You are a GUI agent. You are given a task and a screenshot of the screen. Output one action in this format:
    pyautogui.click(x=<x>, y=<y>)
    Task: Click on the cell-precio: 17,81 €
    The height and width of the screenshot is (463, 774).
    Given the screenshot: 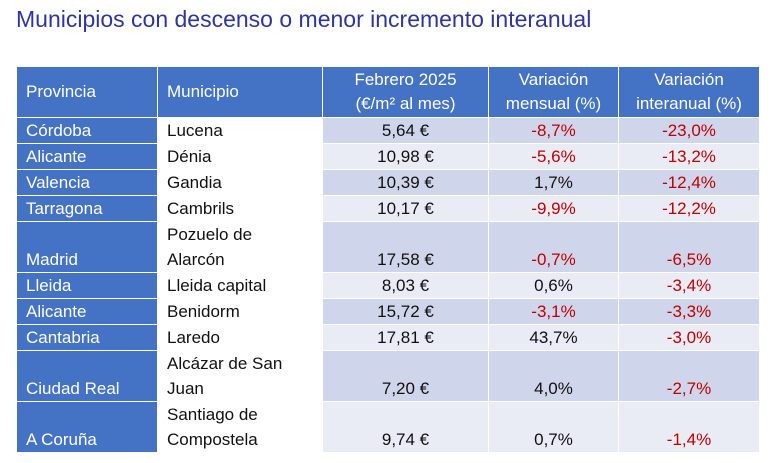 What is the action you would take?
    pyautogui.click(x=405, y=337)
    